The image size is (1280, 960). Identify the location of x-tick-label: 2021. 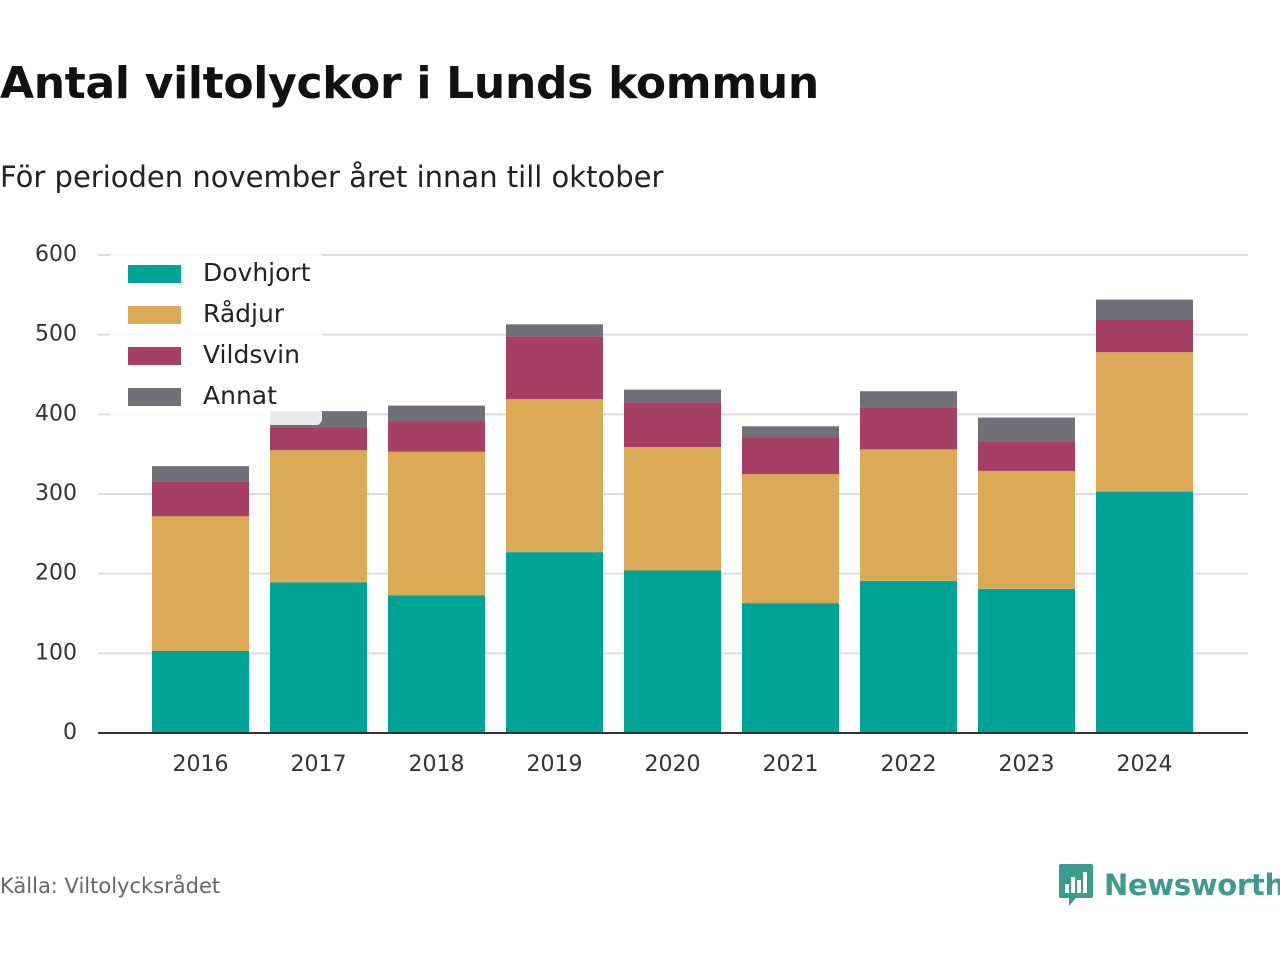
(791, 764).